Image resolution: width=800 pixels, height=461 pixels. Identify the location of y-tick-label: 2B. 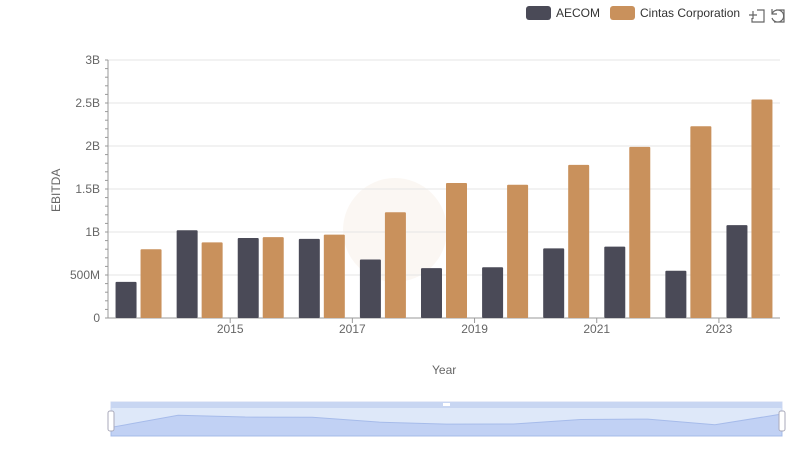
(92, 146).